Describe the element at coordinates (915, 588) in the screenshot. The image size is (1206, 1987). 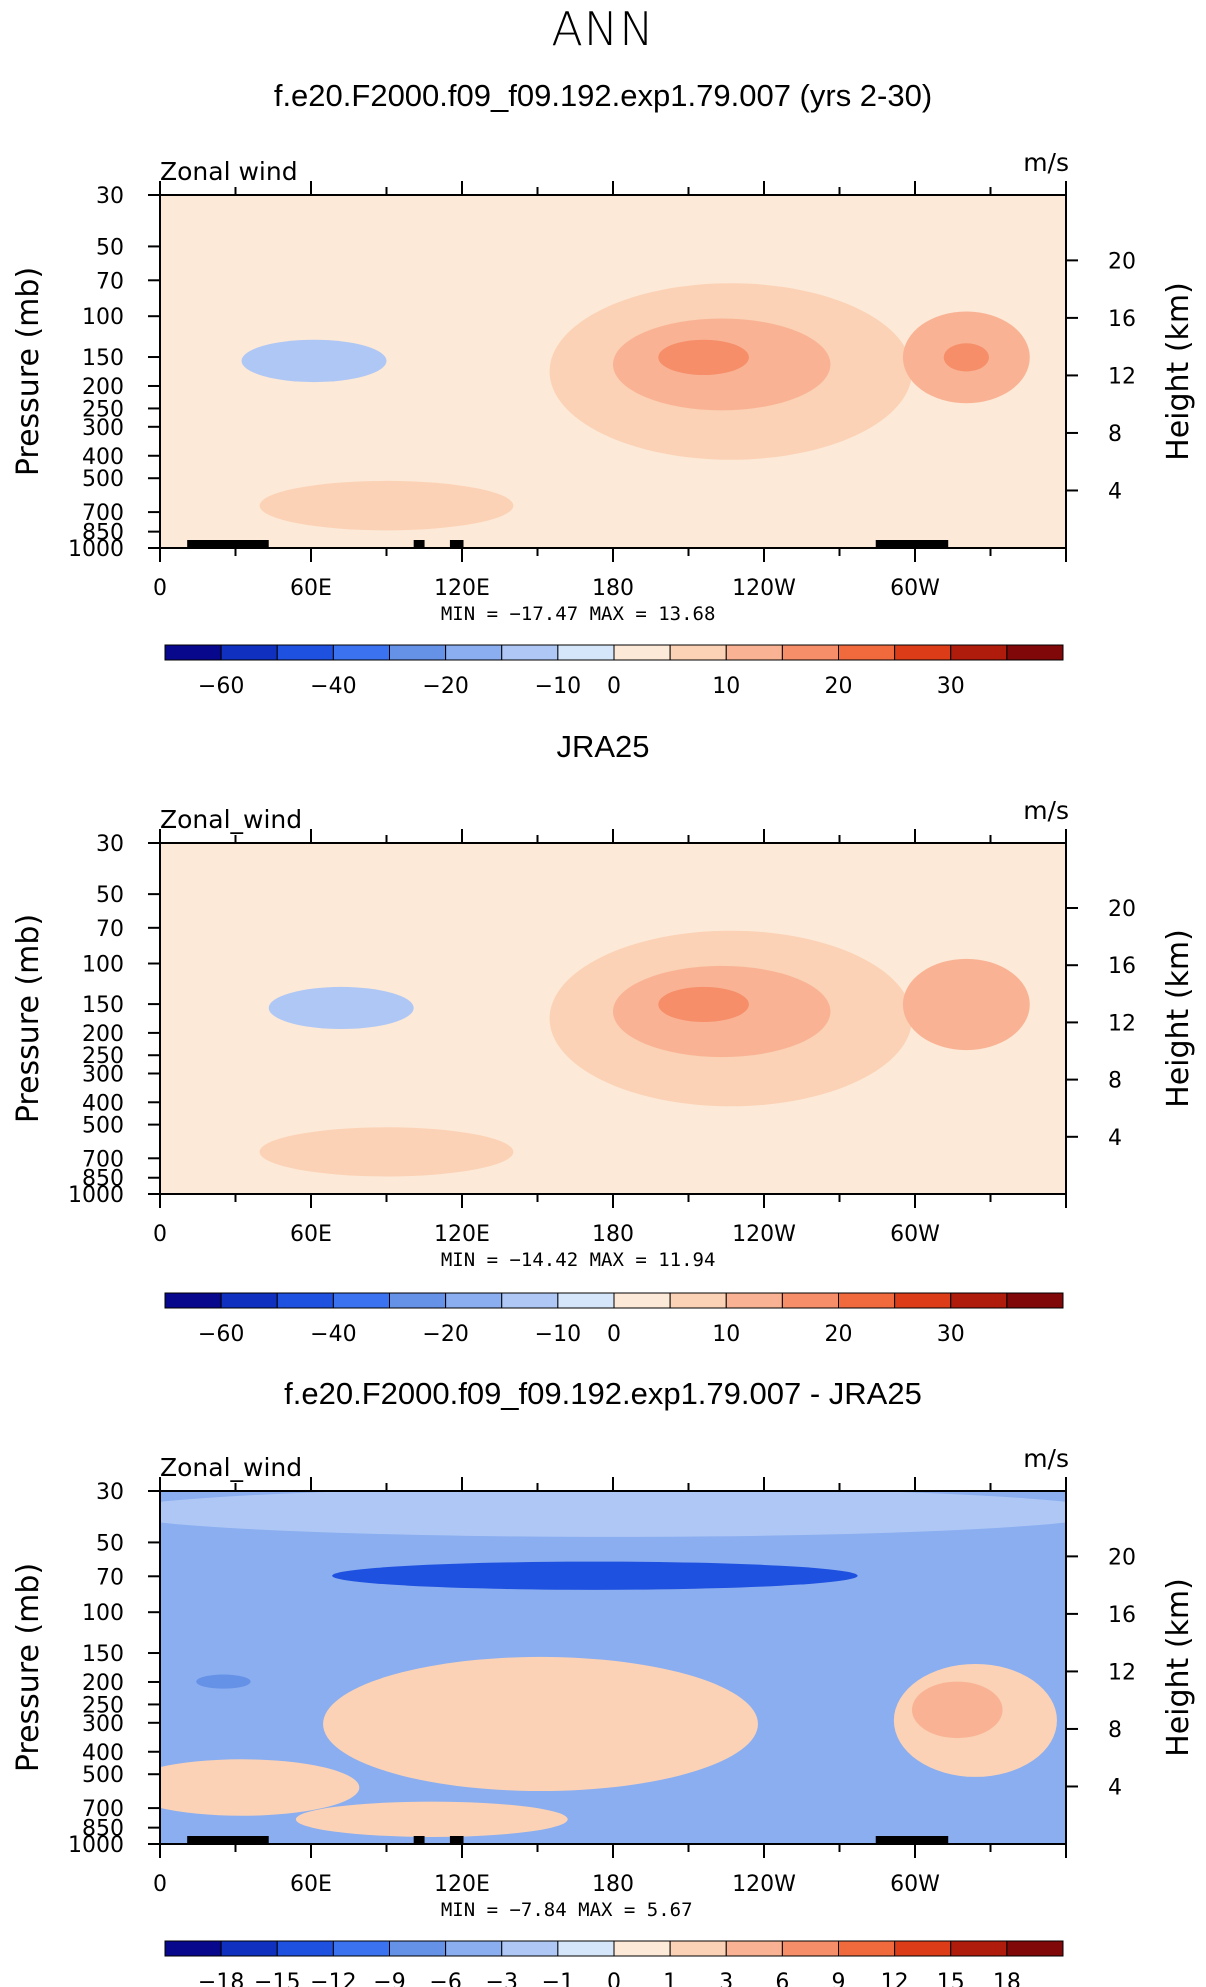
I see `x-tick-label: 60W` at that location.